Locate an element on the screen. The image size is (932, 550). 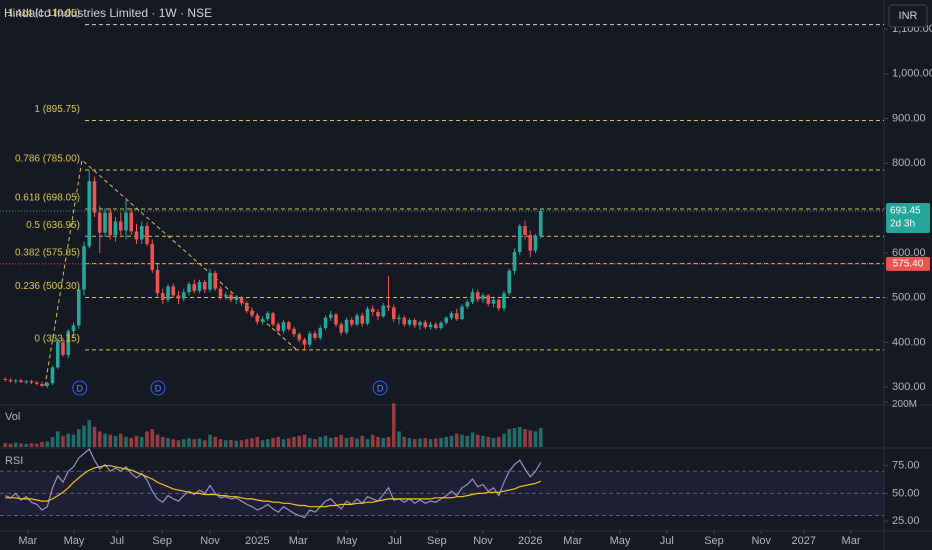
ref-tag-label: 575.40 is located at coordinates (908, 263).